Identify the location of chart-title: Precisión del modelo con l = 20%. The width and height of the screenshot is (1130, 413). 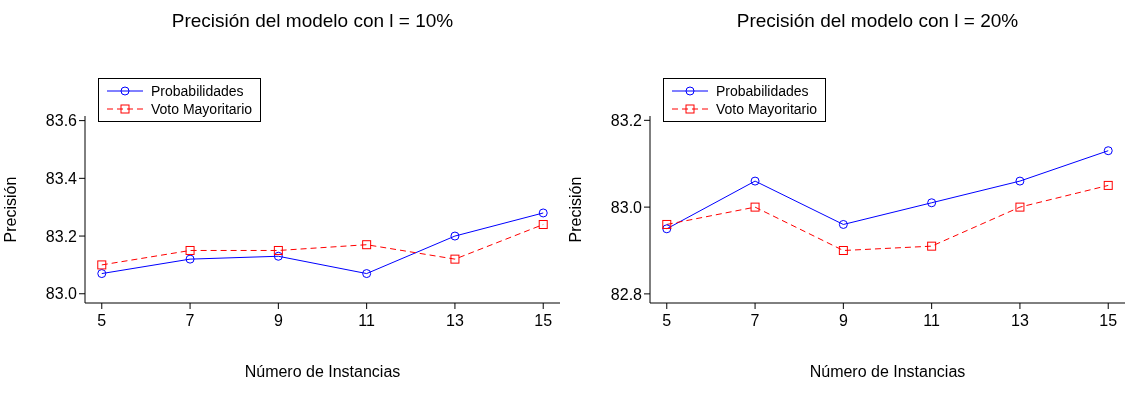
(877, 21).